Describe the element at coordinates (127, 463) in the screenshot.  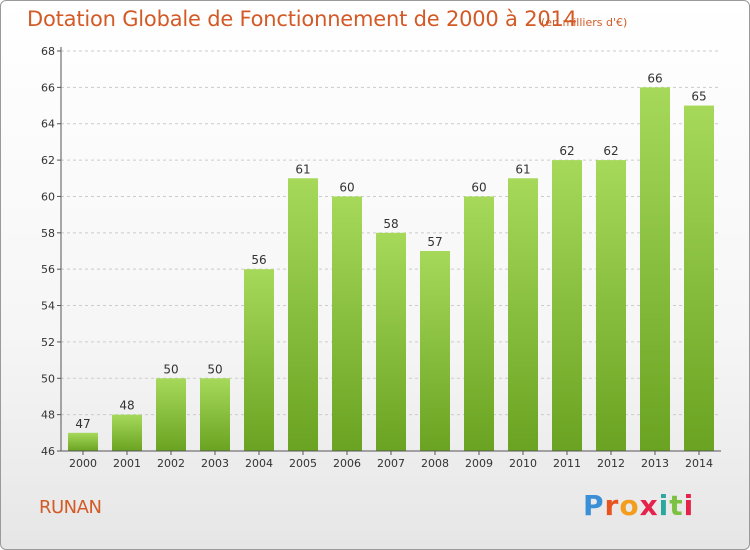
I see `x-tick-label: 2001` at that location.